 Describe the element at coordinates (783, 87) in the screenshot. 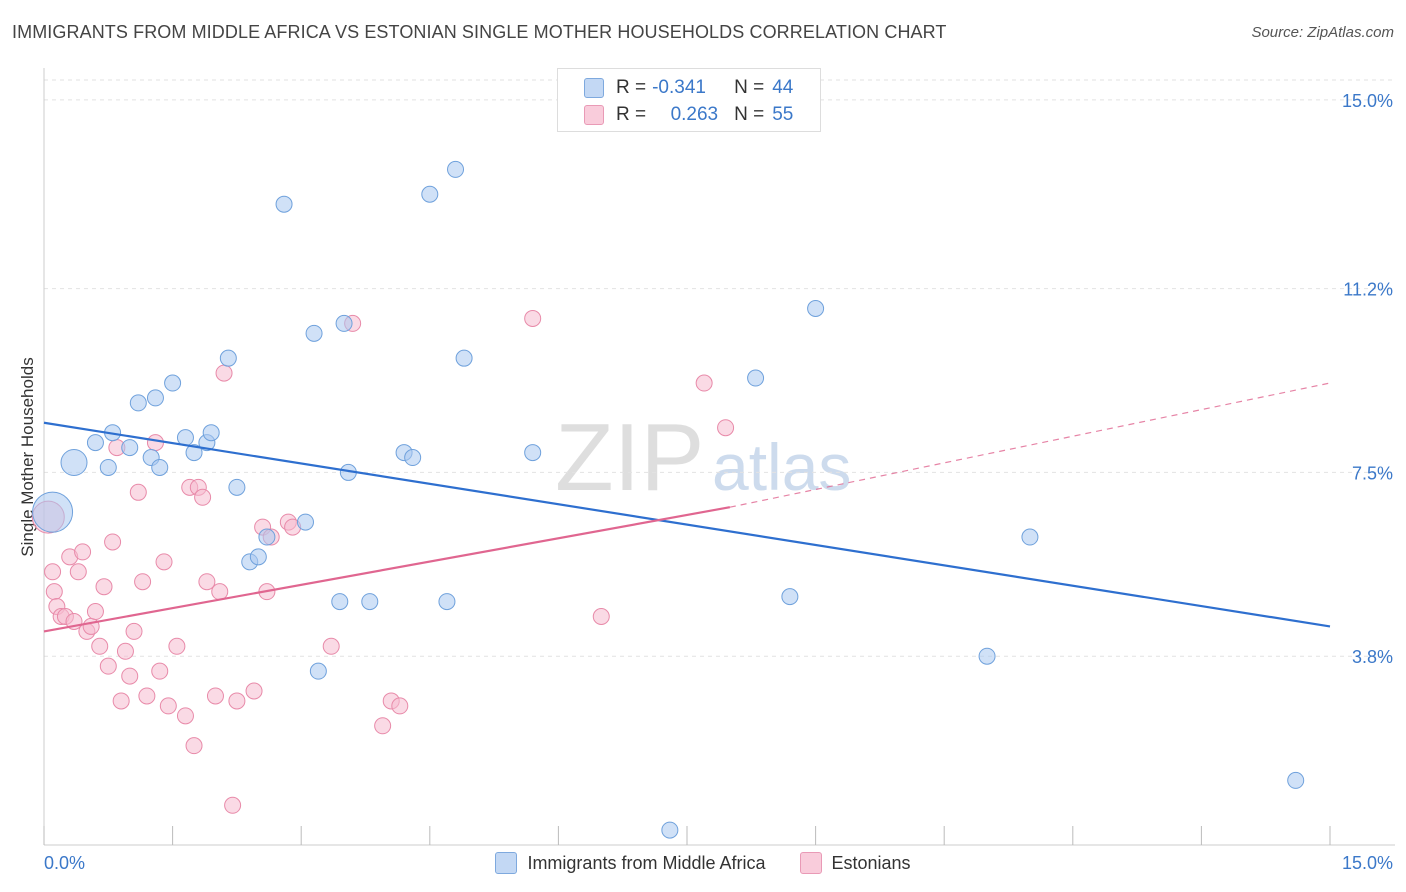

I see `n-value-blue: 44` at that location.